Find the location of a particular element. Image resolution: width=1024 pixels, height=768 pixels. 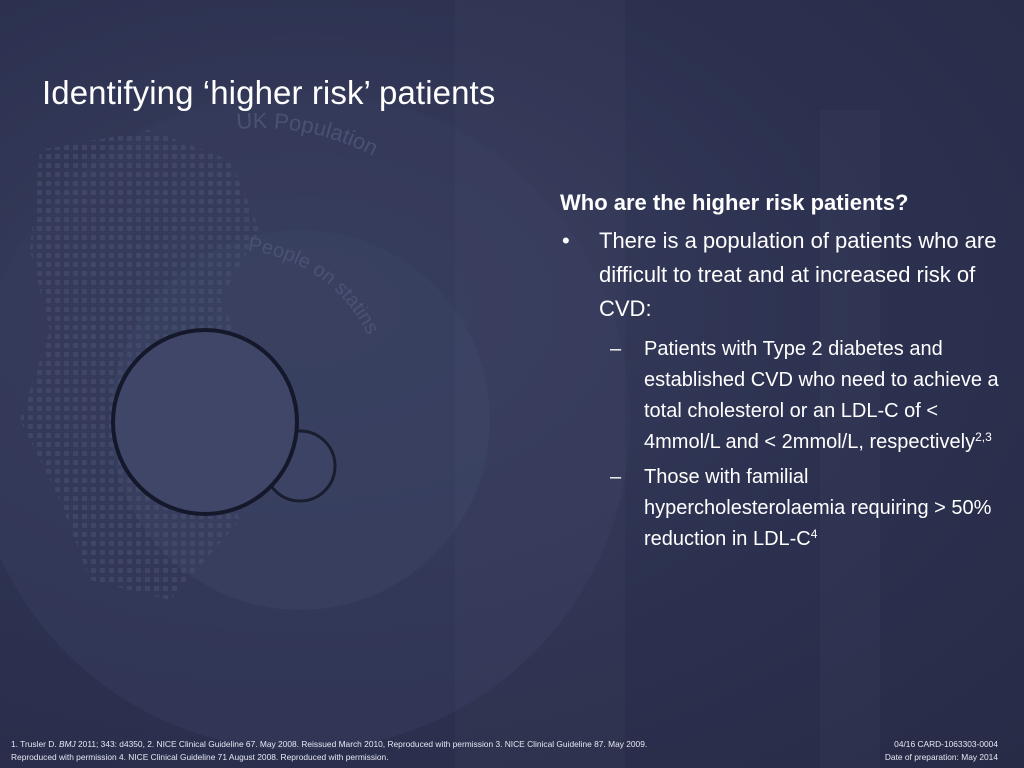

slide-title: Identifying ‘higher risk’ patients is located at coordinates (269, 92).